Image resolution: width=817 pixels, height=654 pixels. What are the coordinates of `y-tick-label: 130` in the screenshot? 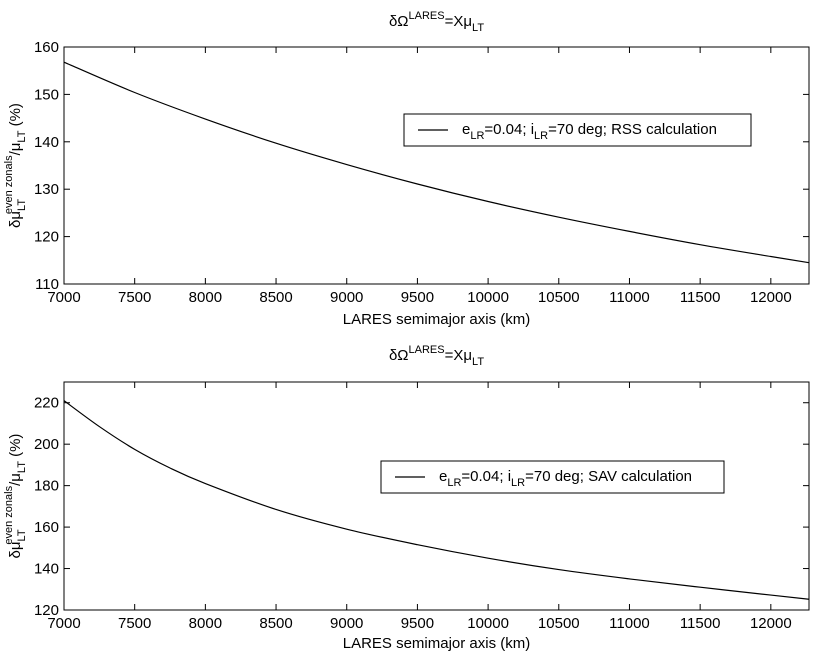 It's located at (46, 189).